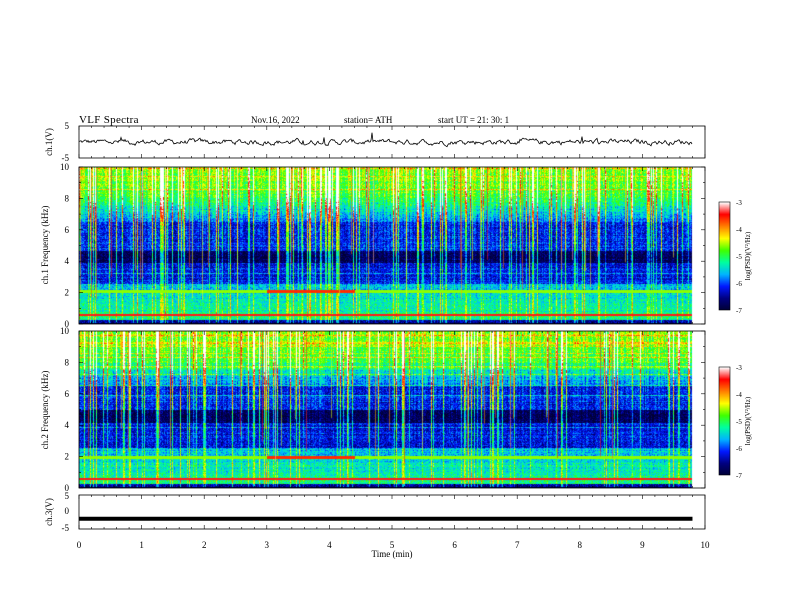 This screenshot has width=792, height=612. Describe the element at coordinates (385, 140) in the screenshot. I see `ch1-voltage-trace` at that location.